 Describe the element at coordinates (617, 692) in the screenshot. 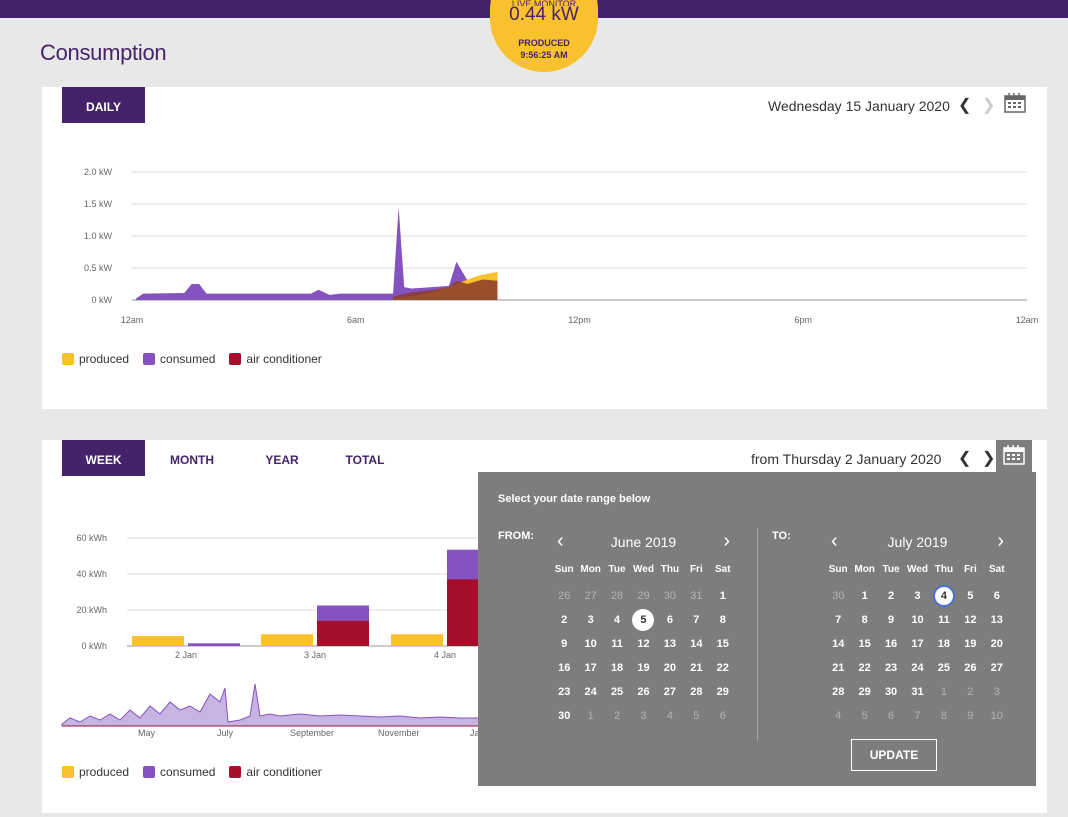

I see `from-day-cell: 25` at that location.